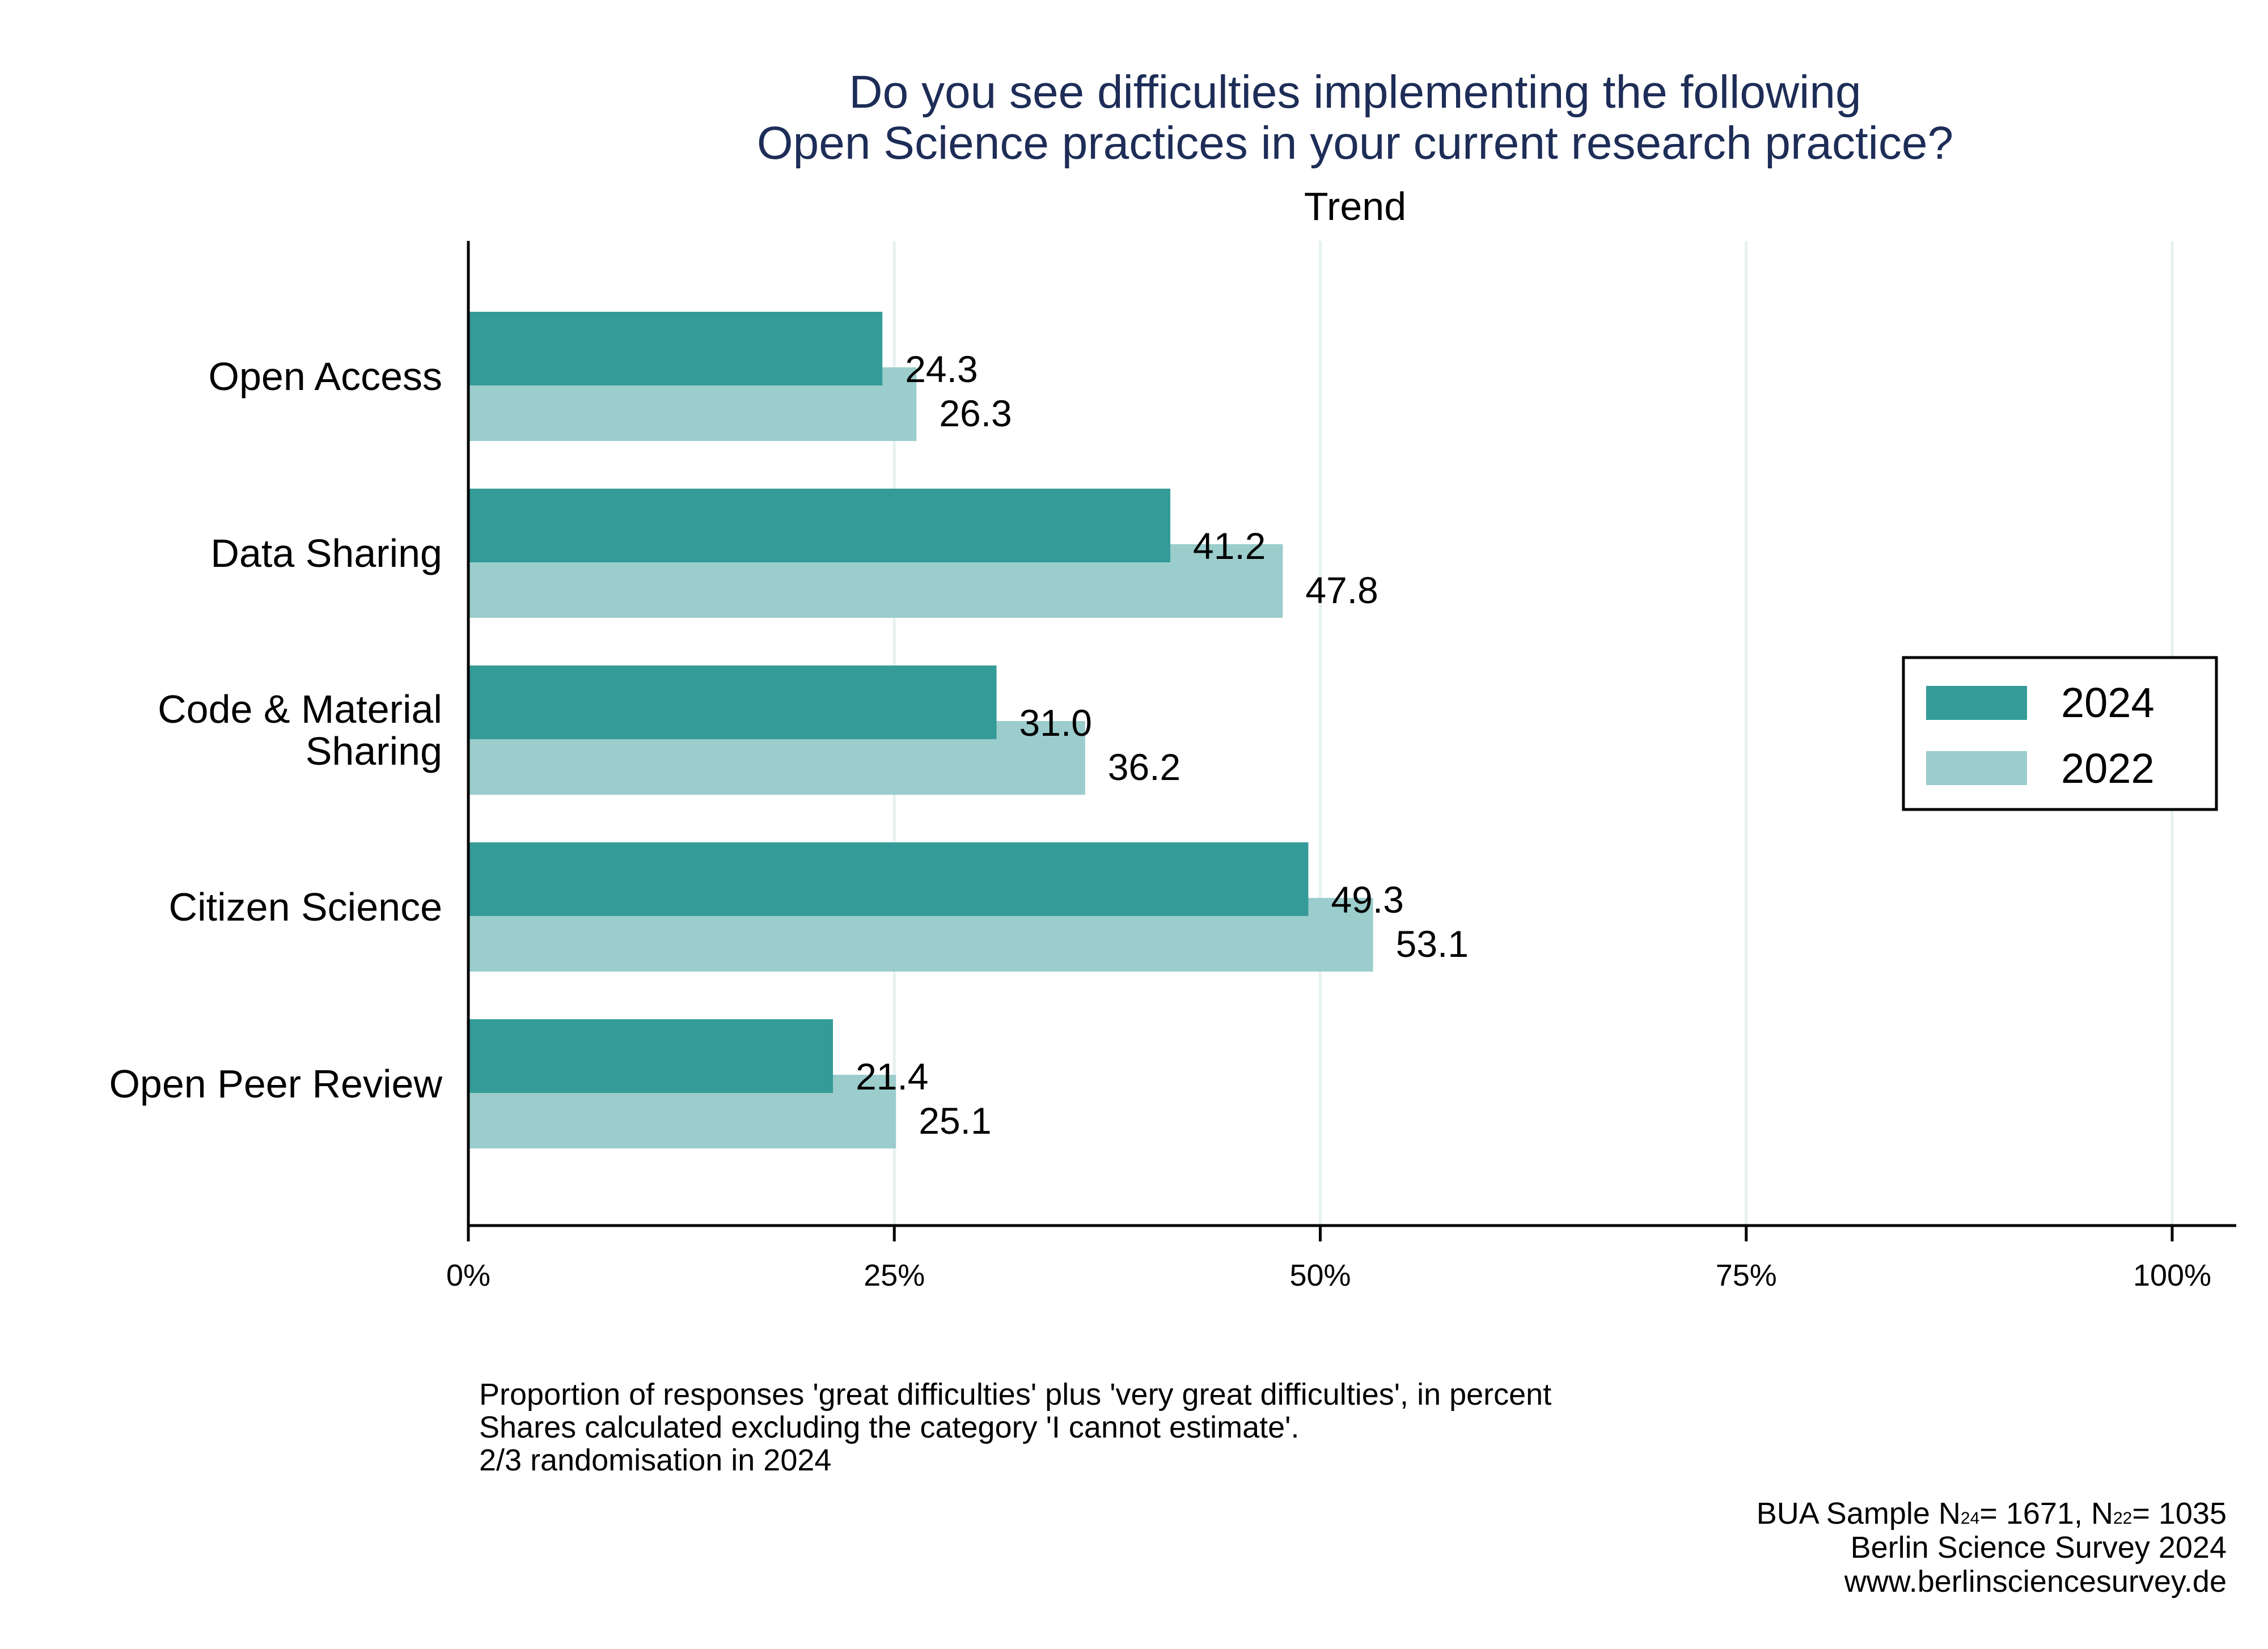  Describe the element at coordinates (326, 553) in the screenshot. I see `category-label-1: Data Sharing` at that location.